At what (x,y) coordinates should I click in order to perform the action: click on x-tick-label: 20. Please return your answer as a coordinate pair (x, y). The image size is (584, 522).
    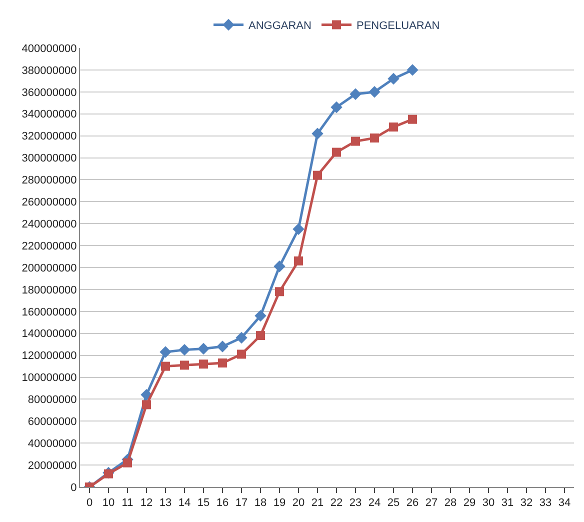
    Looking at the image, I should click on (298, 503).